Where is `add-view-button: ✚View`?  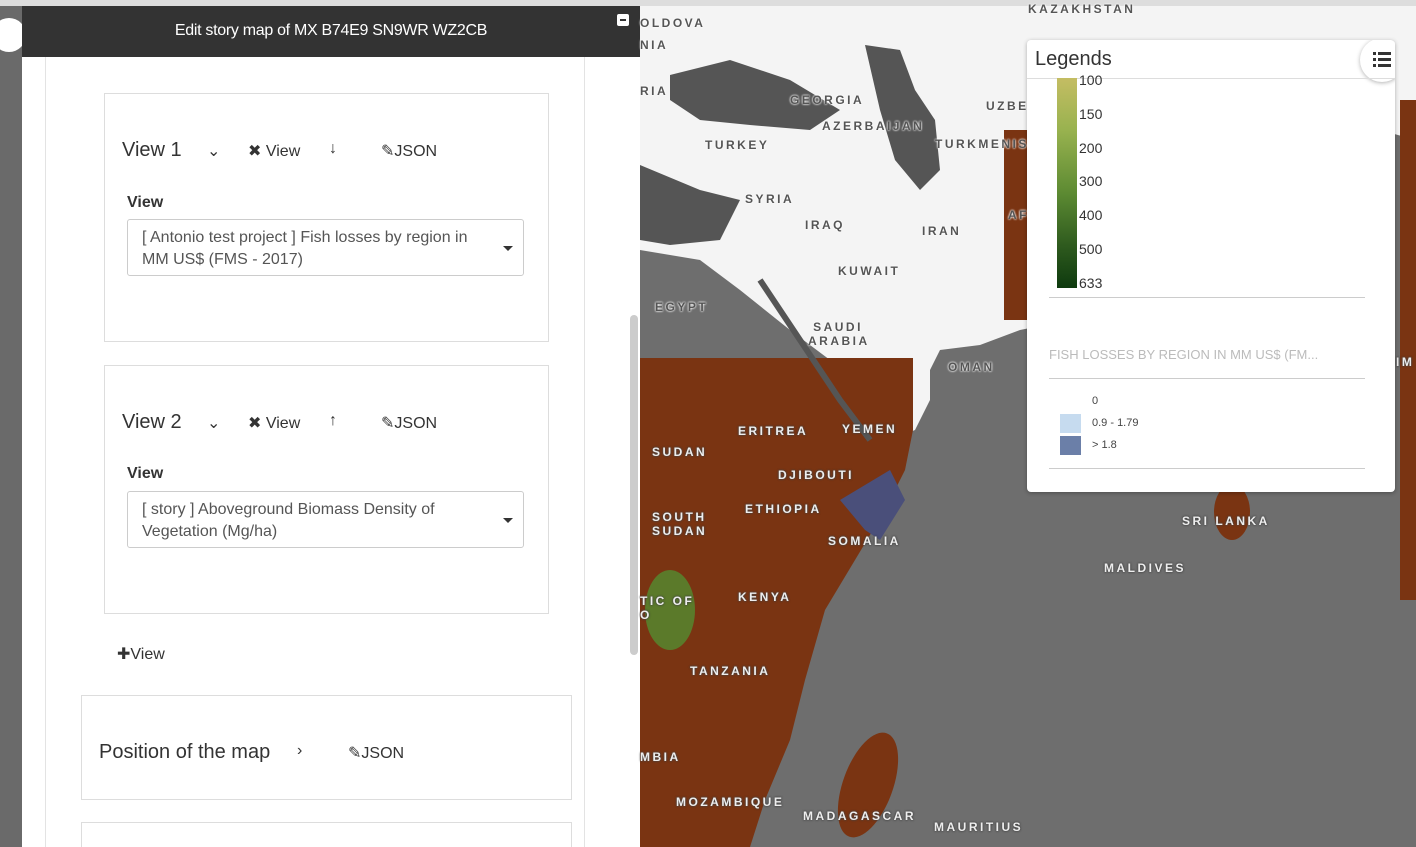 add-view-button: ✚View is located at coordinates (141, 654).